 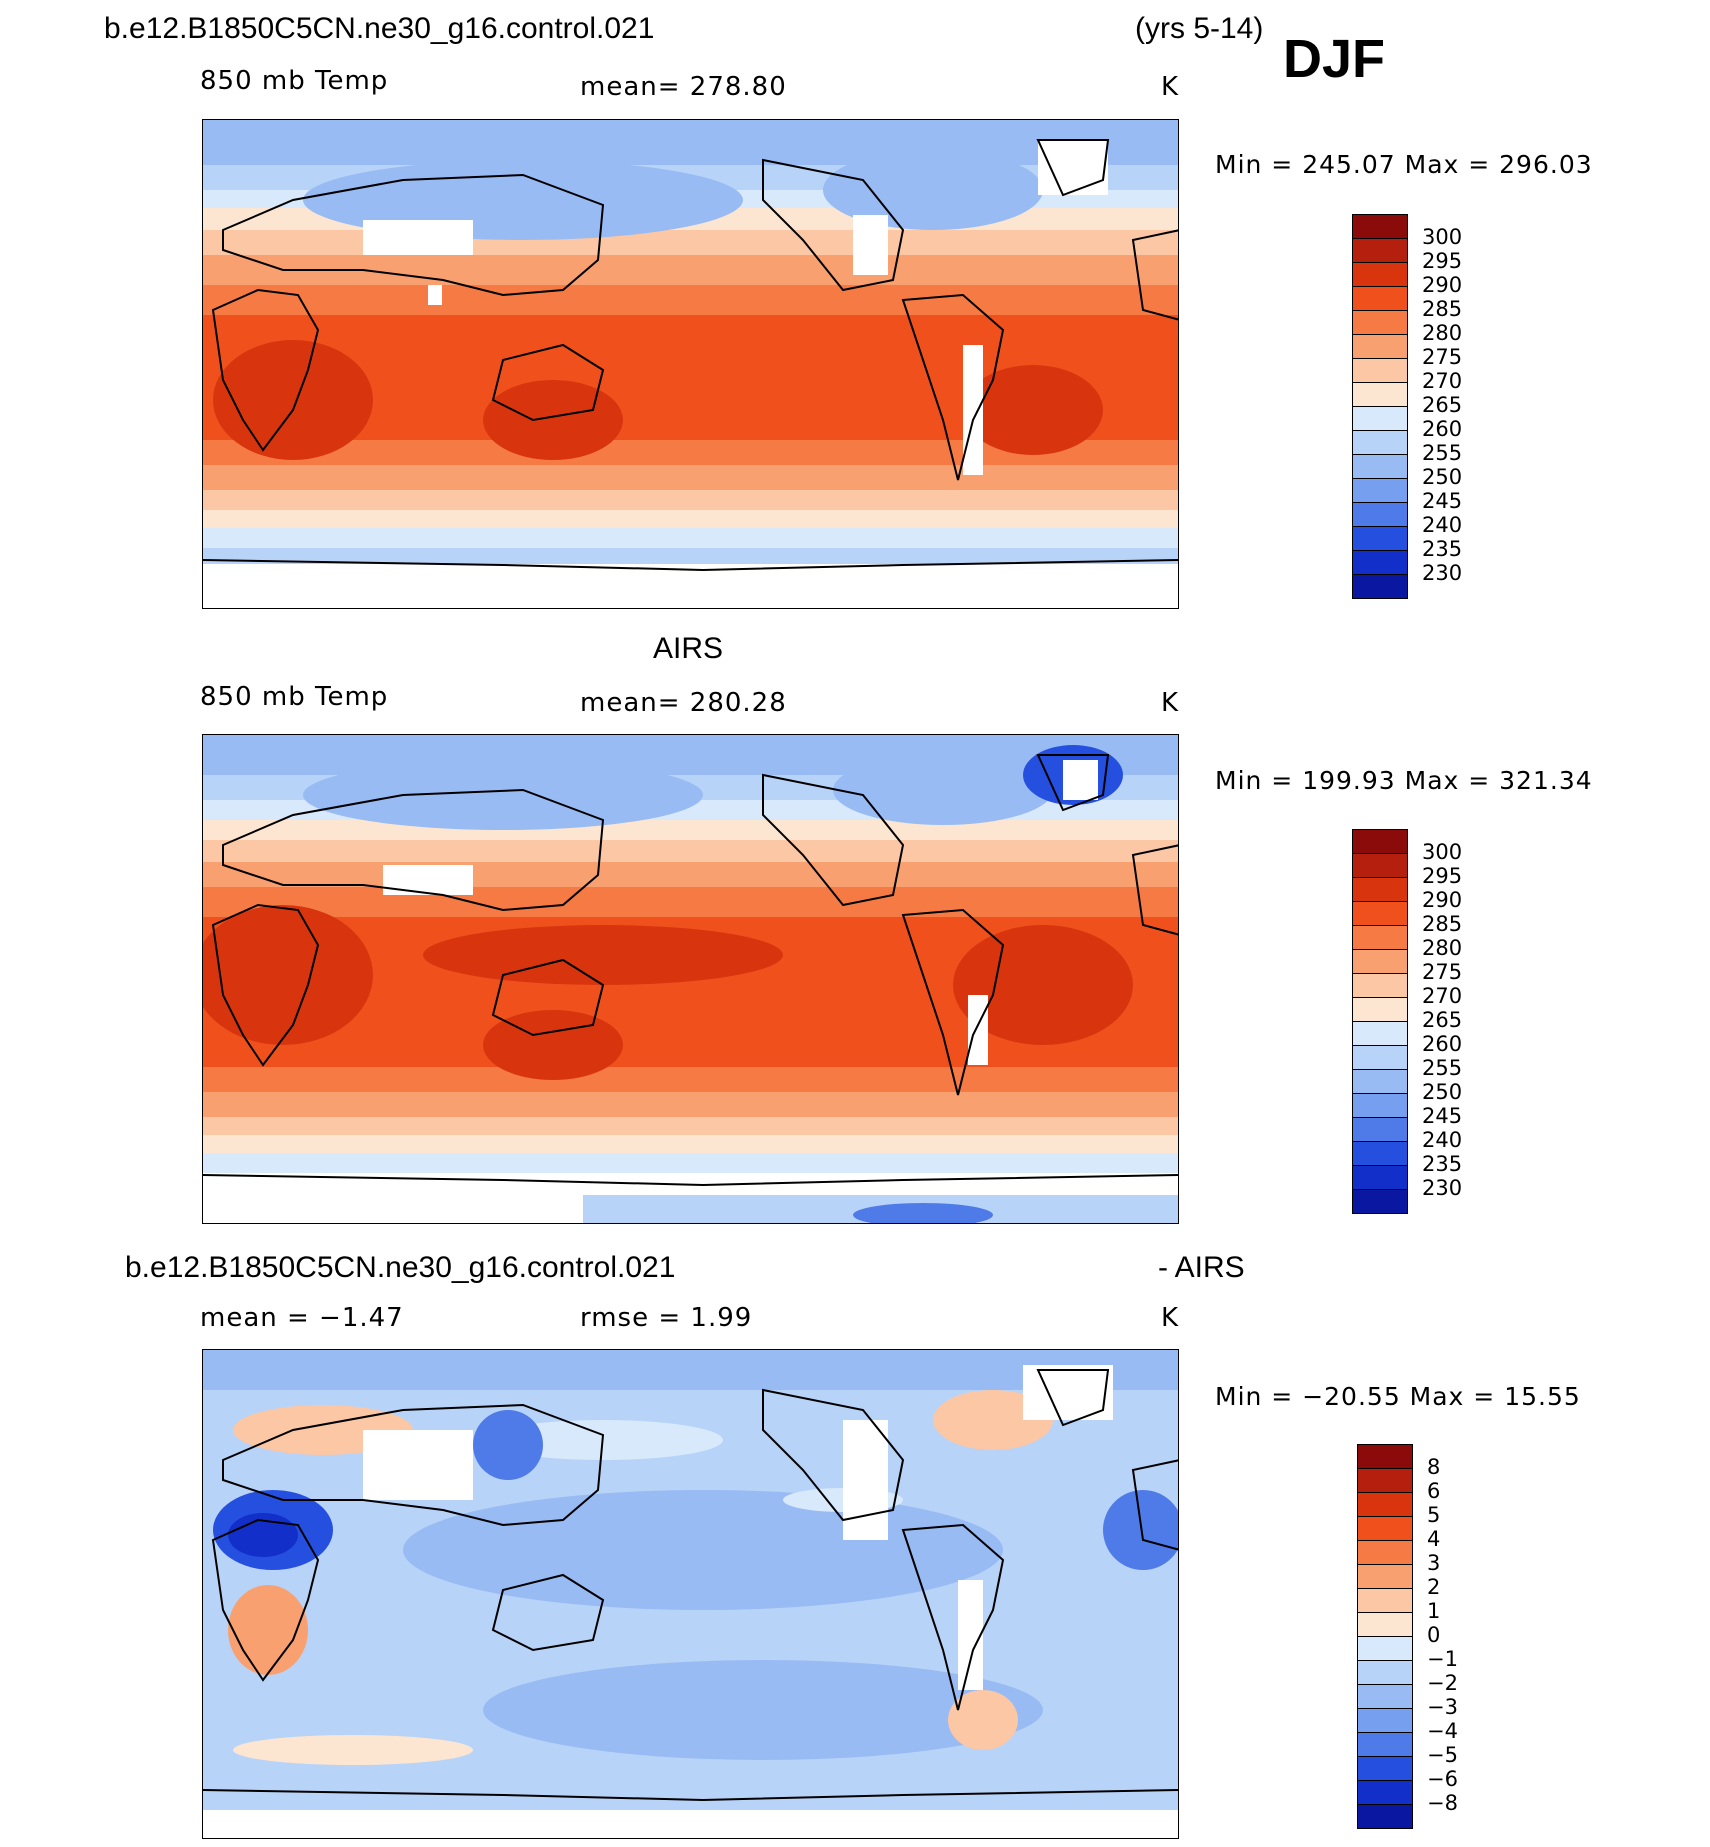 I want to click on colorbar-label: −1, so click(x=1442, y=1659).